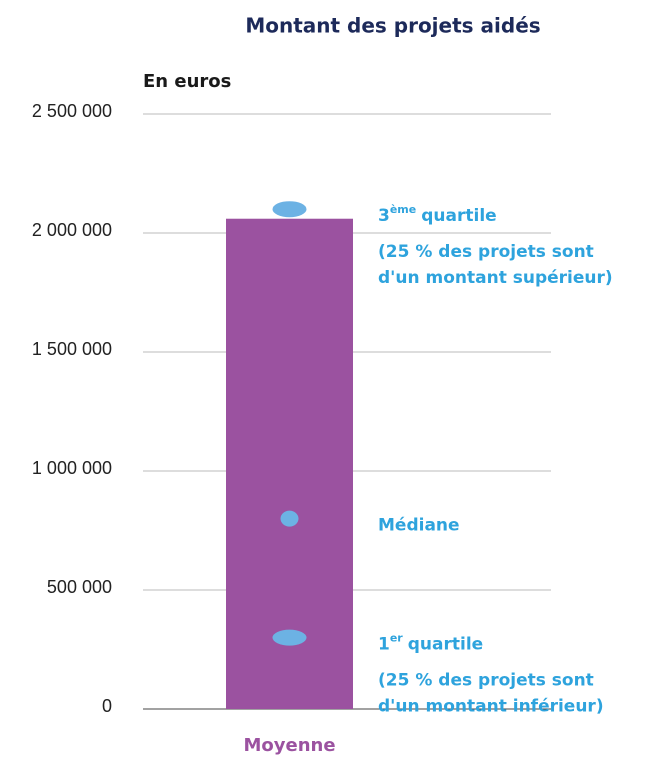 This screenshot has height=758, width=648. What do you see at coordinates (392, 26) in the screenshot?
I see `chart-title: Montant des projets aidés` at bounding box center [392, 26].